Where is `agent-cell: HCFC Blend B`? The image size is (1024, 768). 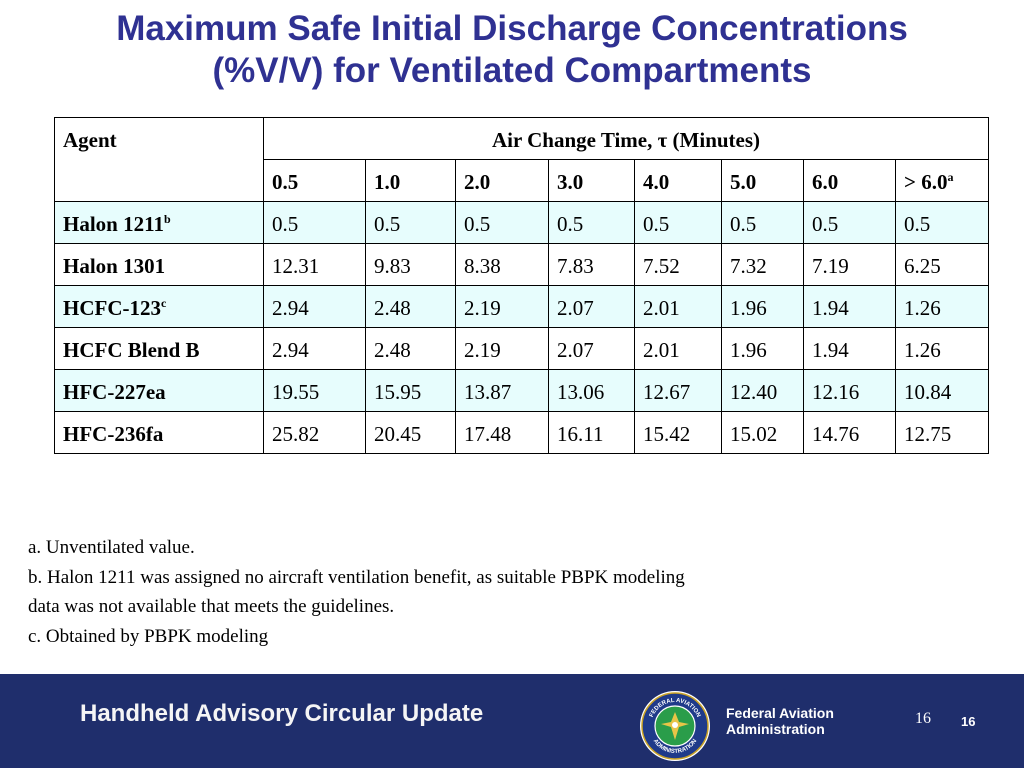 agent-cell: HCFC Blend B is located at coordinates (159, 348).